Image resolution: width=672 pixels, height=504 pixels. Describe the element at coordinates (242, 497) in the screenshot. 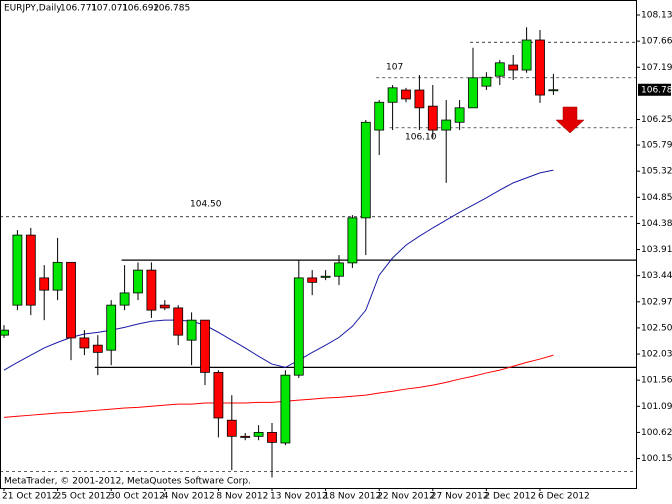

I see `x-tick-label: 8 Nov 2012` at that location.